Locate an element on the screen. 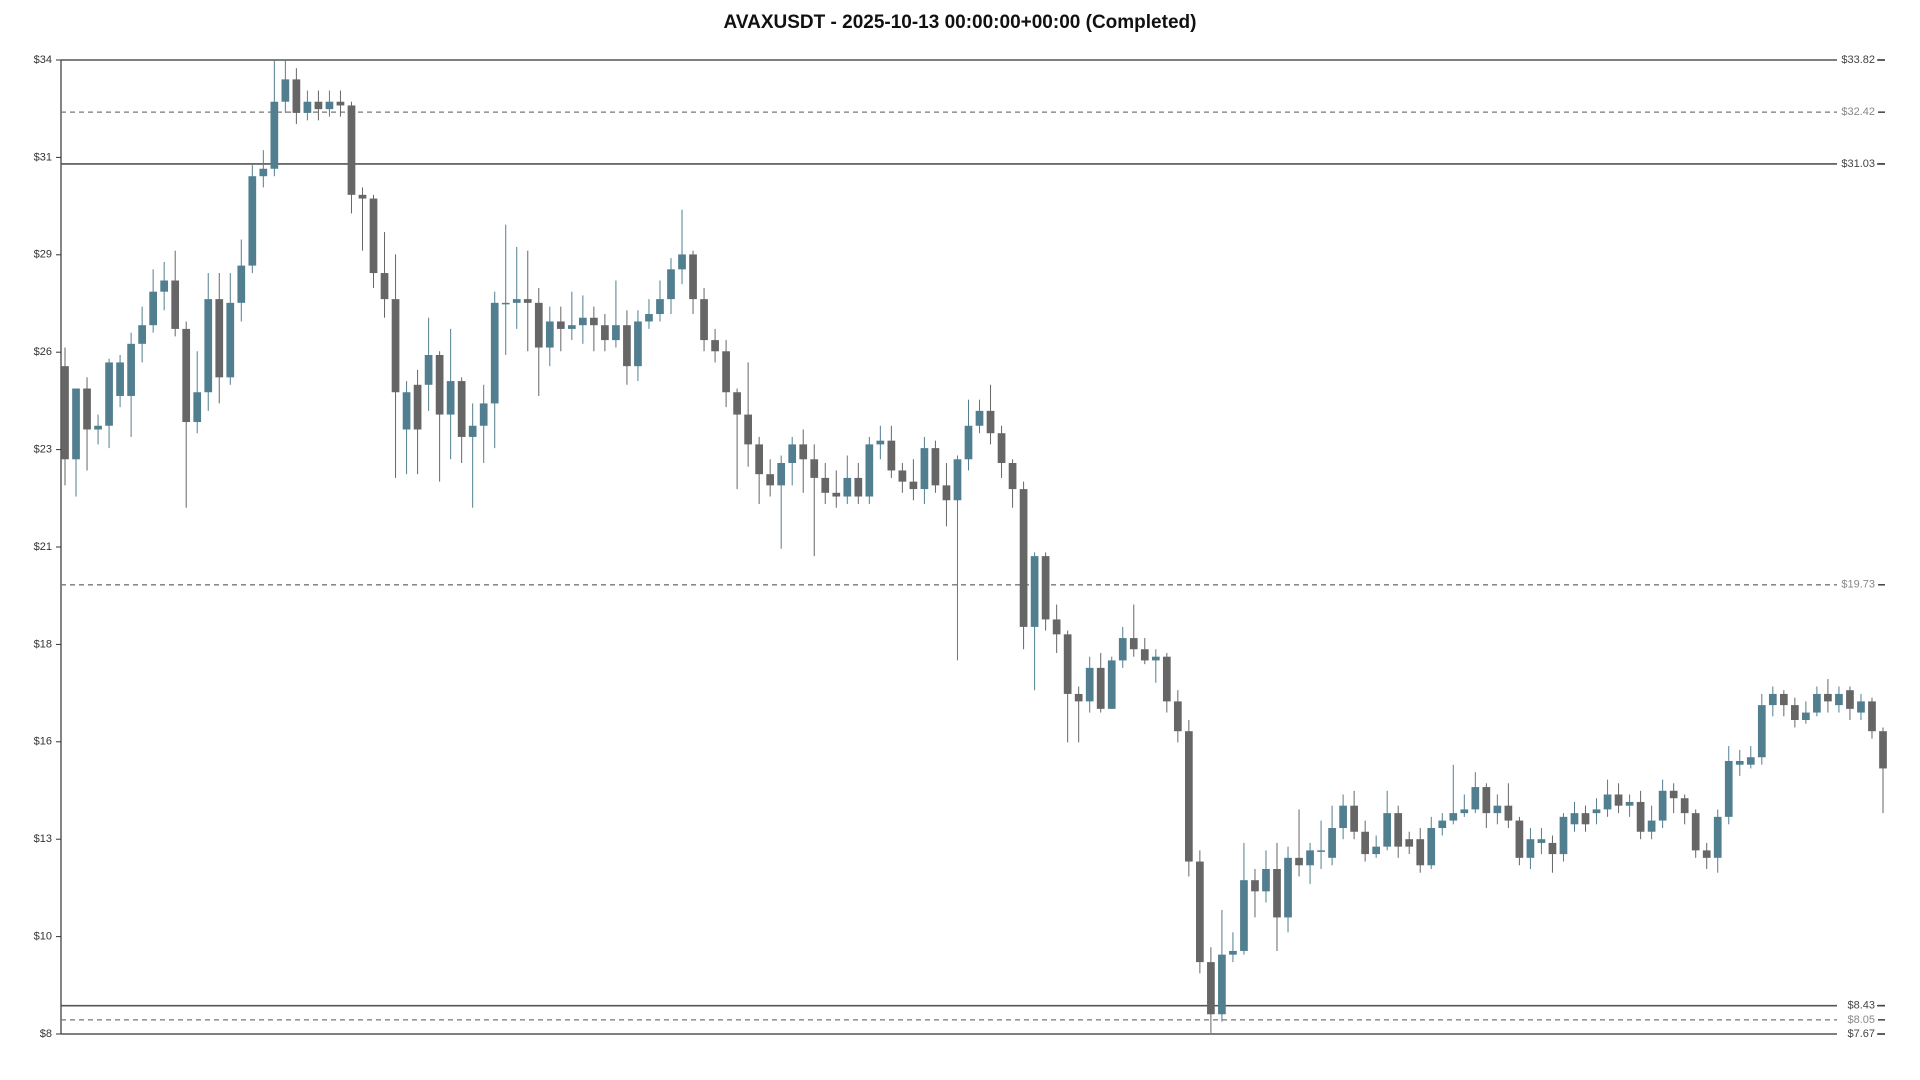 This screenshot has height=1080, width=1920. y-tick-label: $23 is located at coordinates (43, 450).